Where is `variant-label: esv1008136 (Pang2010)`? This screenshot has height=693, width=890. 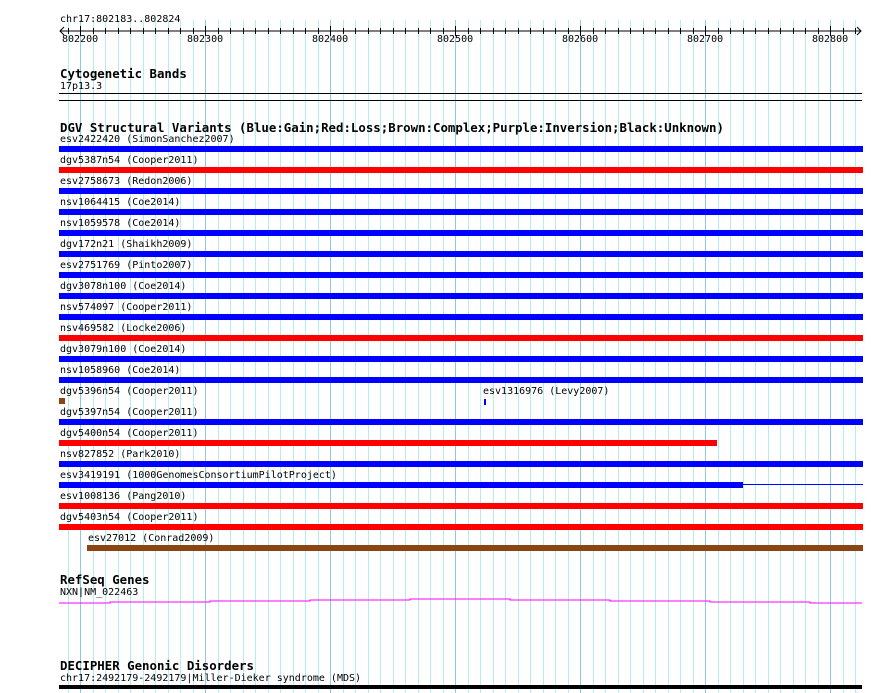 variant-label: esv1008136 (Pang2010) is located at coordinates (123, 496).